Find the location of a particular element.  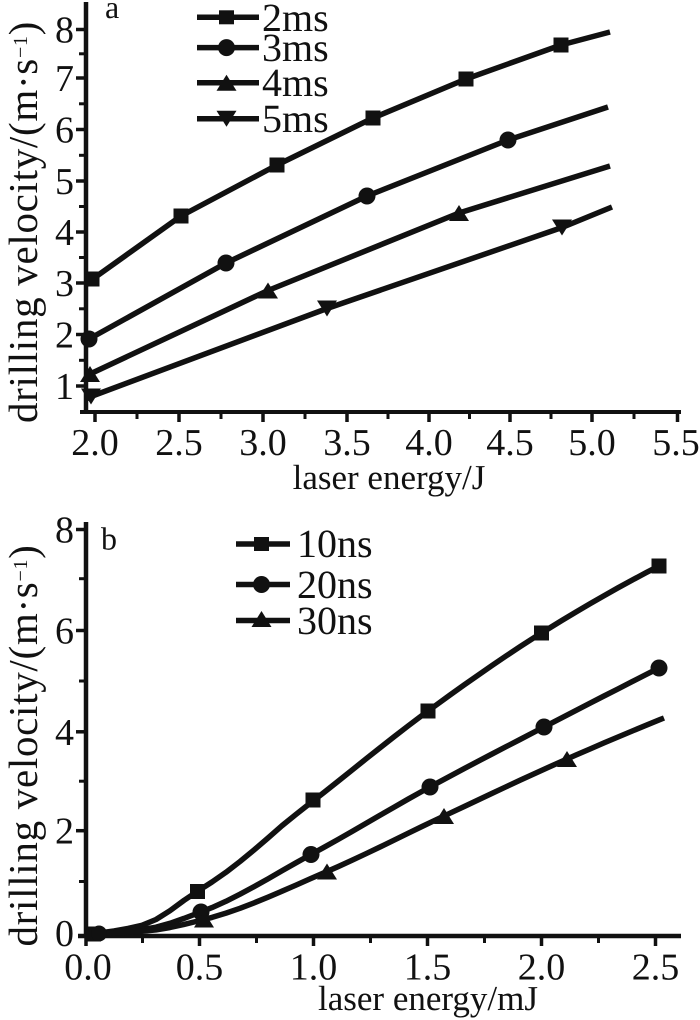

svg-text: a is located at coordinates (112, 12).